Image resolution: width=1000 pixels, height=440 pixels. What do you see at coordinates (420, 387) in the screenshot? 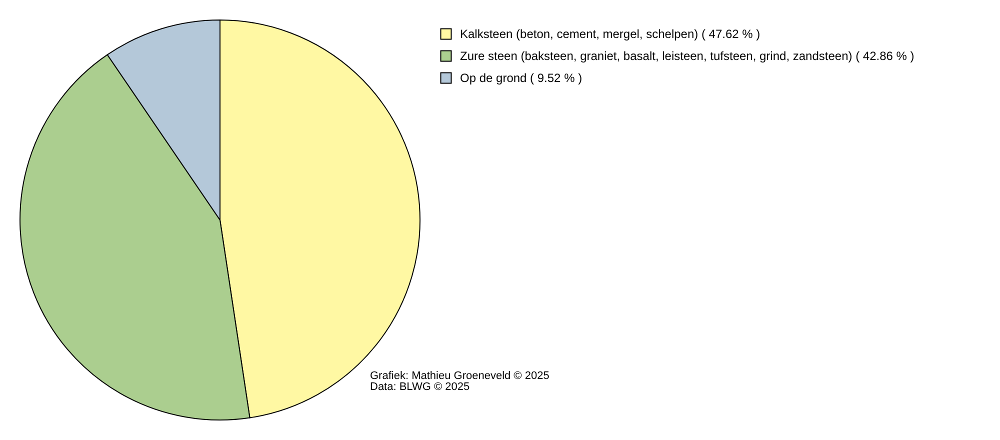
I see `text: Data: BLWG © 2025` at bounding box center [420, 387].